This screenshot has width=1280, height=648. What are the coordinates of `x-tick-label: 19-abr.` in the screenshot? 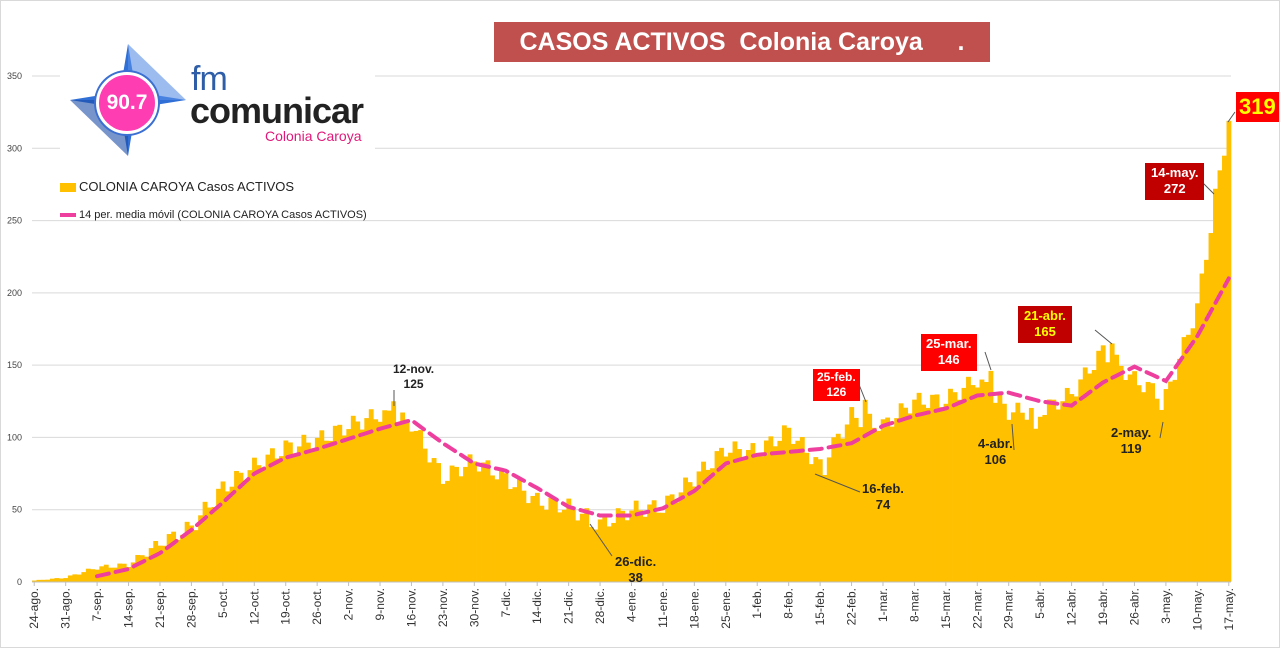 It's located at (1103, 606).